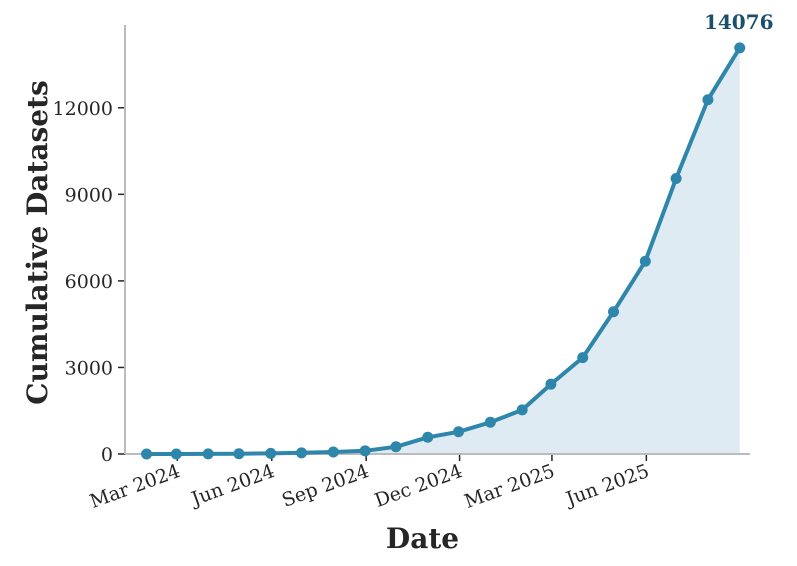 This screenshot has width=797, height=566. I want to click on x-tick-label: Sep 2024, so click(325, 486).